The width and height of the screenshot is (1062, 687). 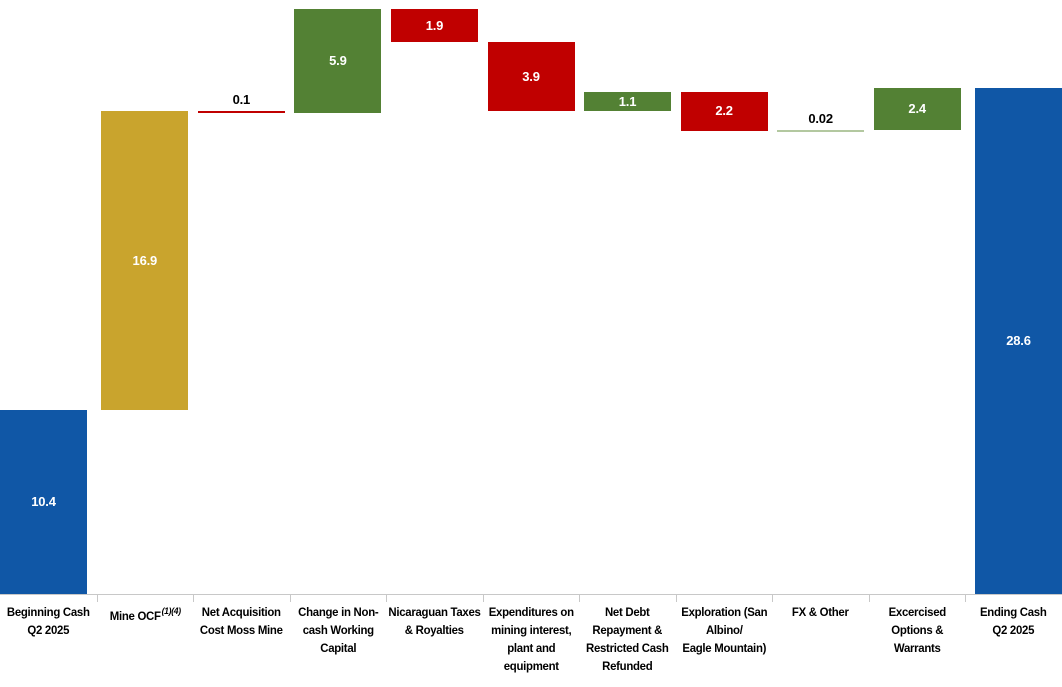 I want to click on category-label-line: Eagle Mountain), so click(x=724, y=648).